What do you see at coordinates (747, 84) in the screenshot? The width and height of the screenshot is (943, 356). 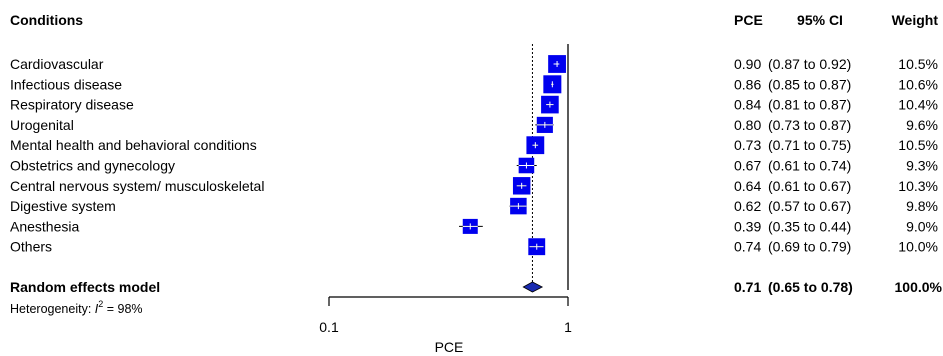 I see `study-estimate: 0.86` at bounding box center [747, 84].